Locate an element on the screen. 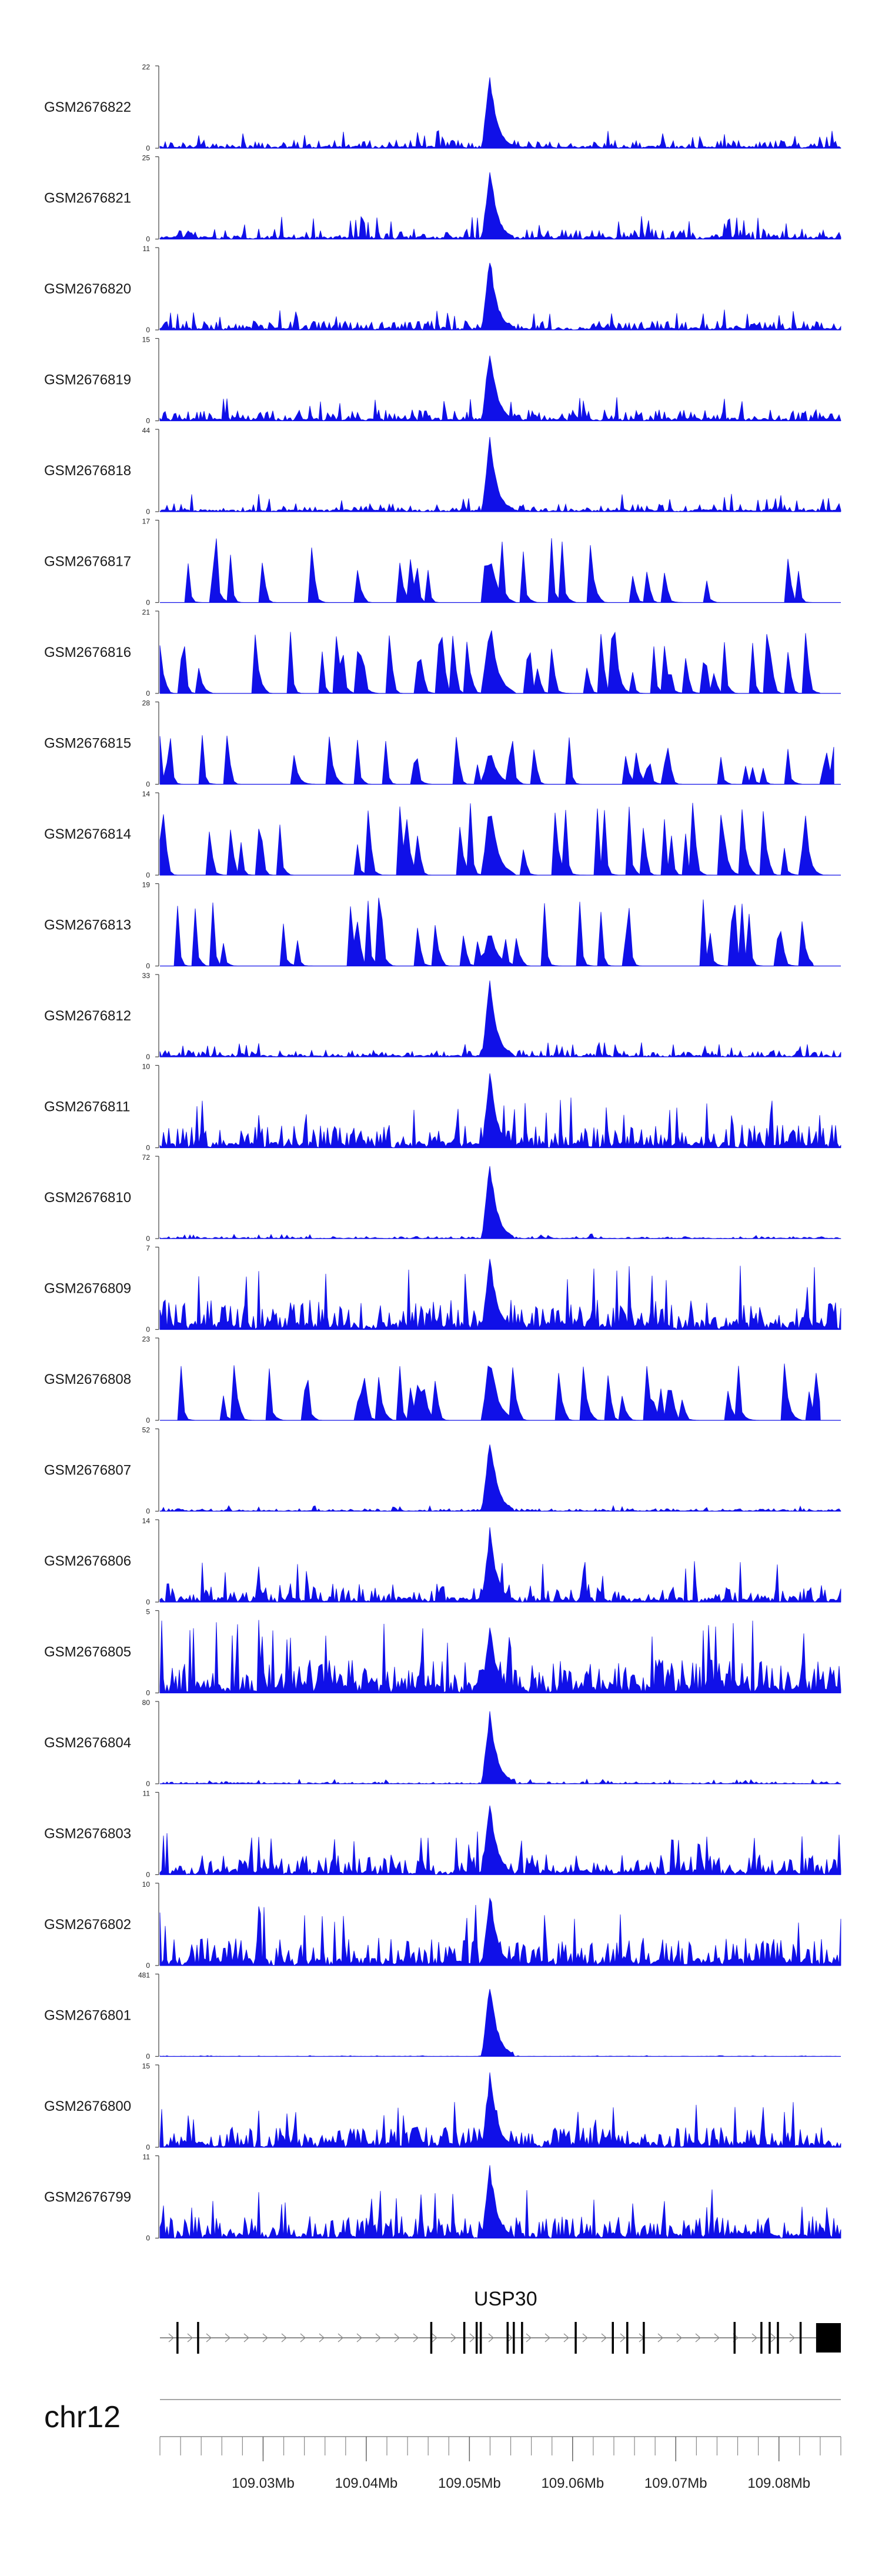 This screenshot has width=882, height=2576. track-GSM2676814: GSM2676814 14 0 is located at coordinates (442, 834).